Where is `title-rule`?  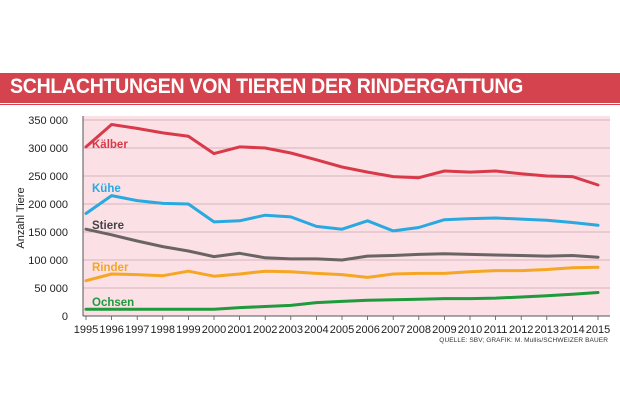
title-rule is located at coordinates (310, 104).